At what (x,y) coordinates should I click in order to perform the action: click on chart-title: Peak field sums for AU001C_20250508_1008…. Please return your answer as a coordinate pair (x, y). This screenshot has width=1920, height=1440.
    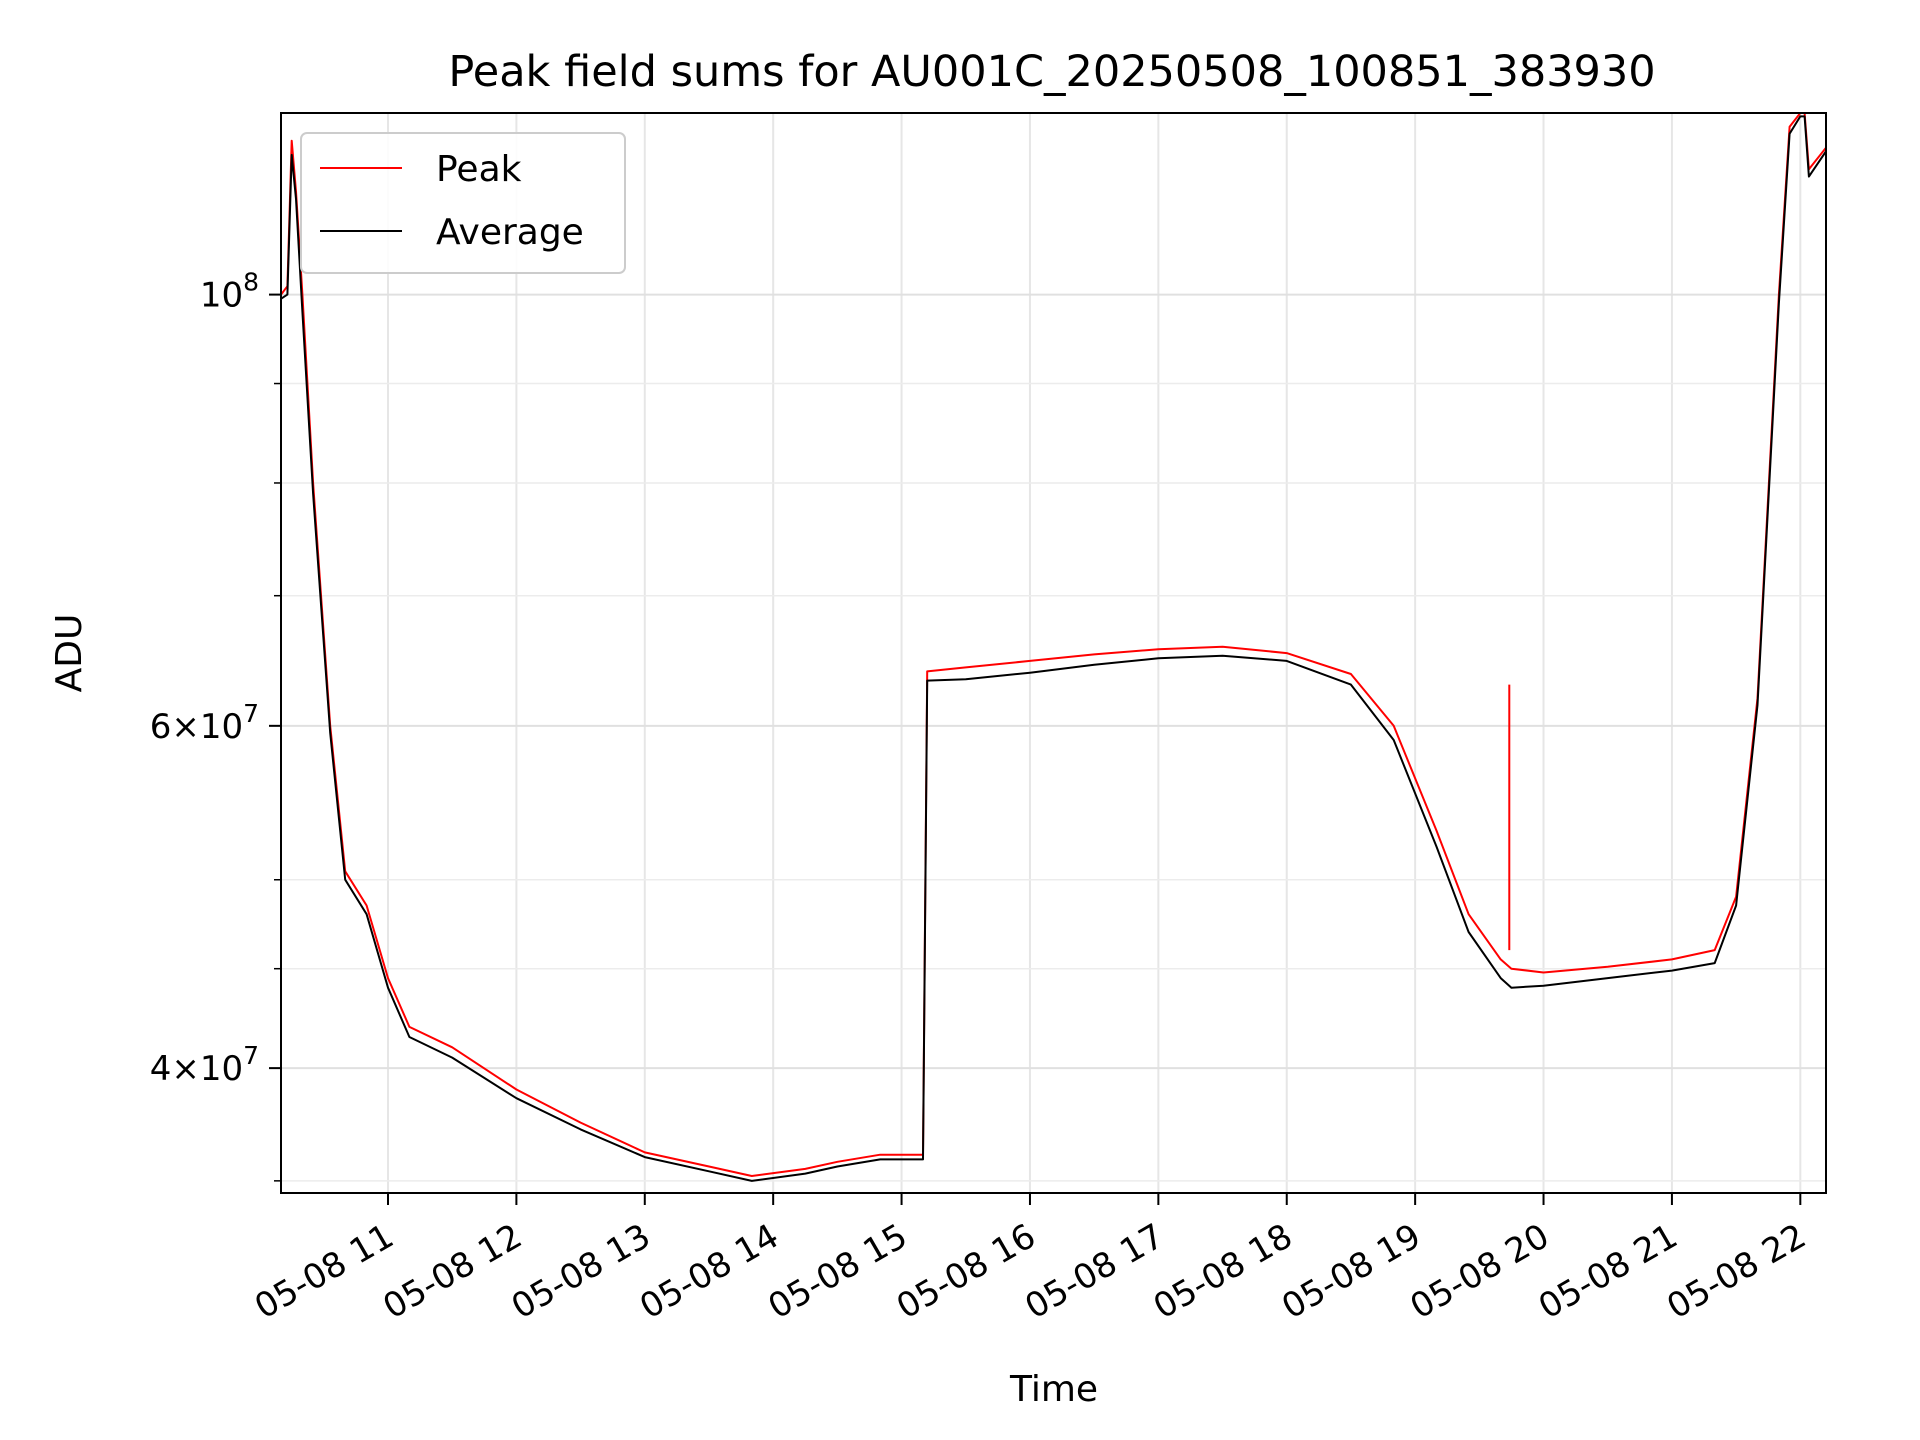
    Looking at the image, I should click on (1051, 72).